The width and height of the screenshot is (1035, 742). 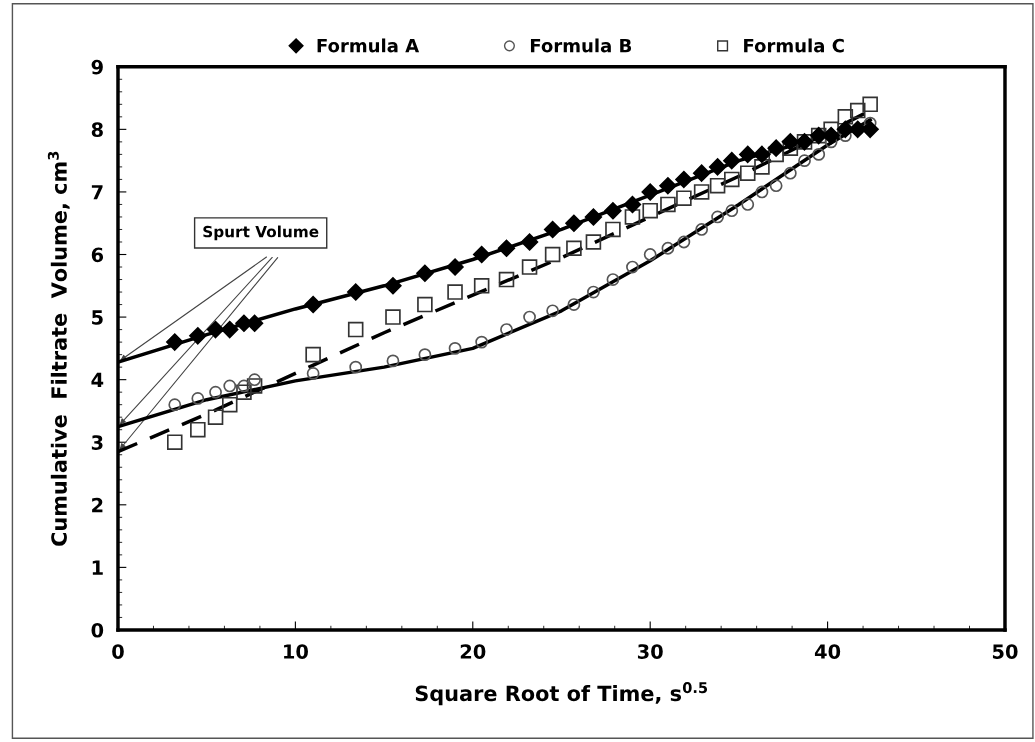 I want to click on x-tick-label: 30, so click(x=650, y=651).